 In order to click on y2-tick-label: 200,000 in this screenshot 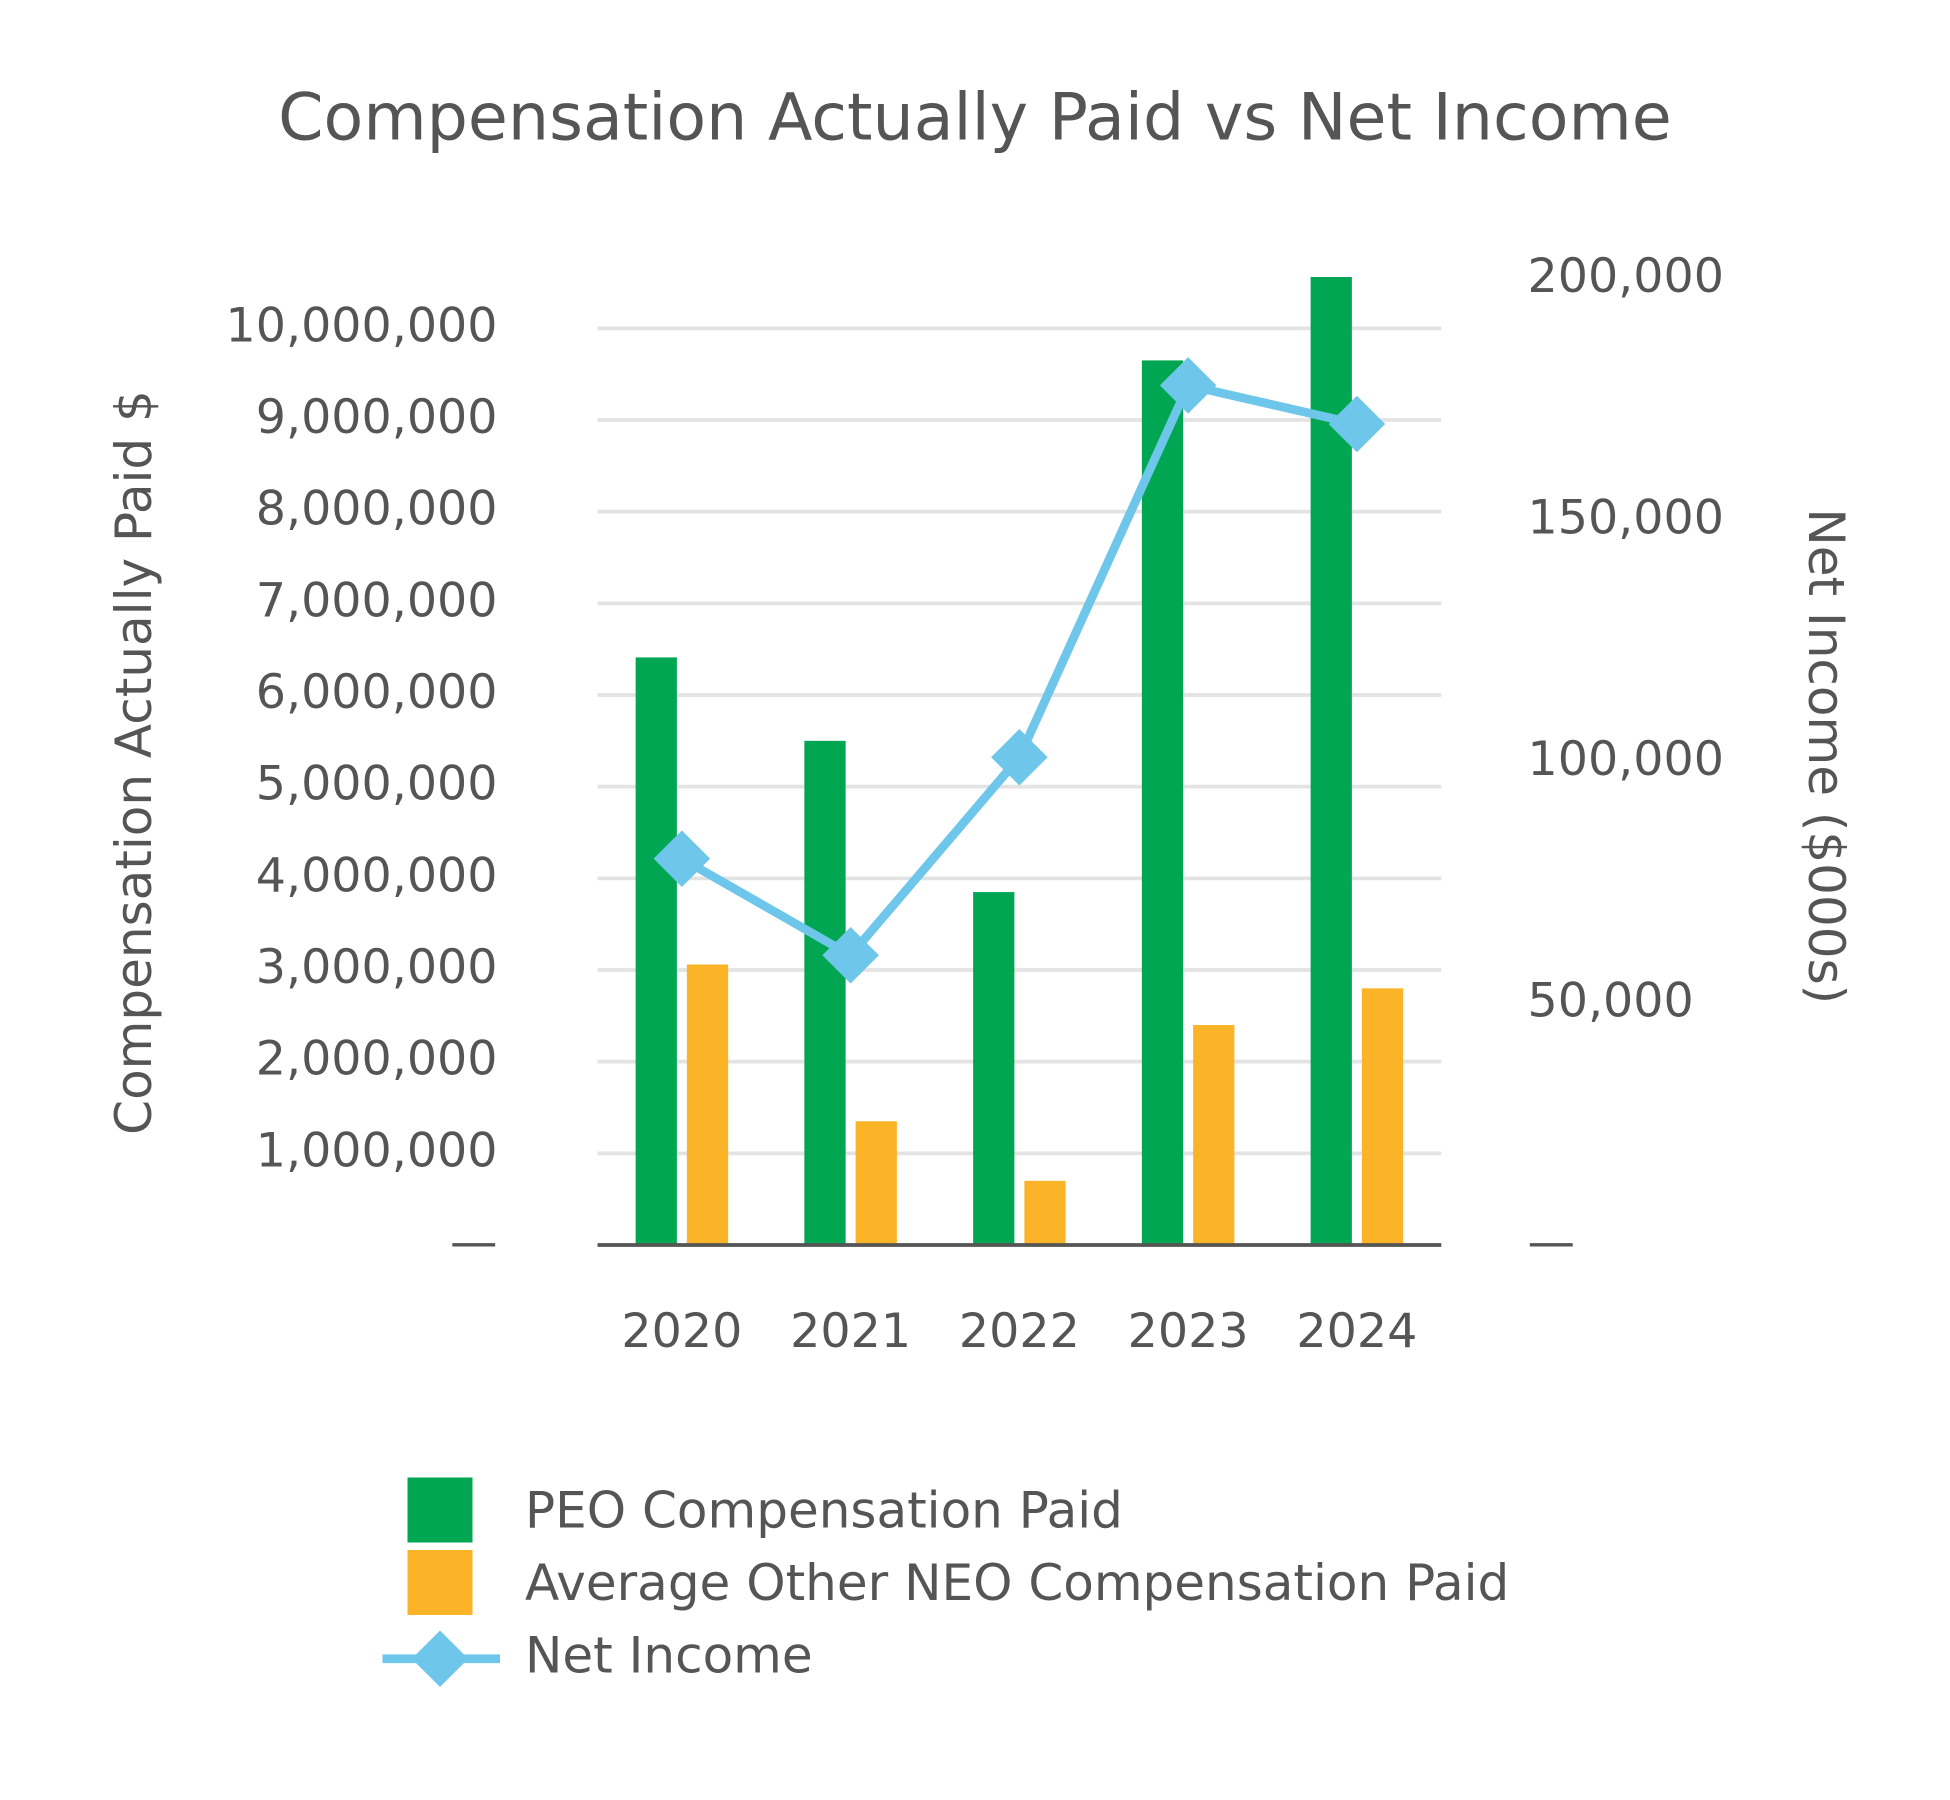, I will do `click(1626, 276)`.